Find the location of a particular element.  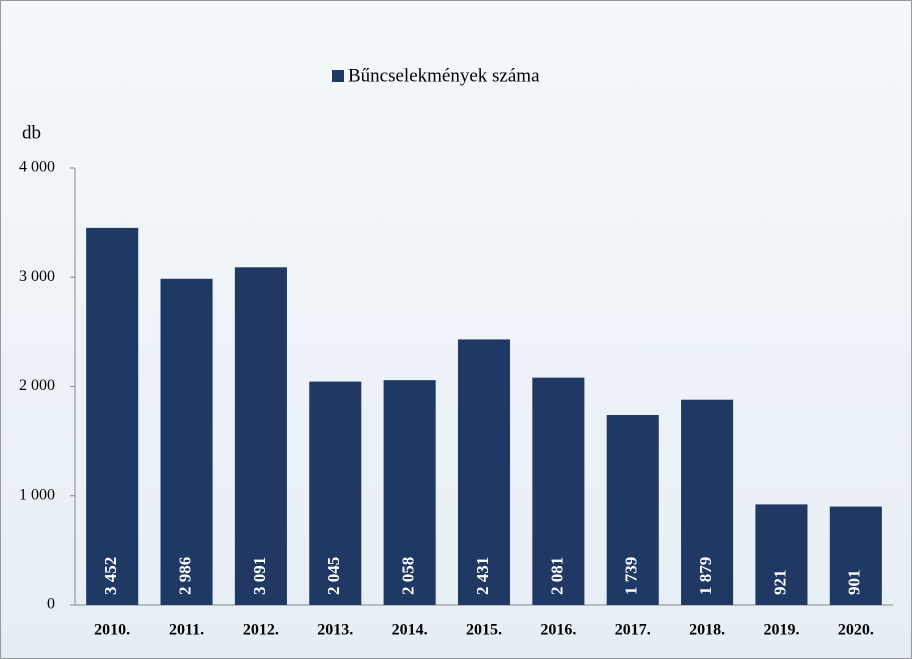

y-tick-label: 2 000 is located at coordinates (37, 385).